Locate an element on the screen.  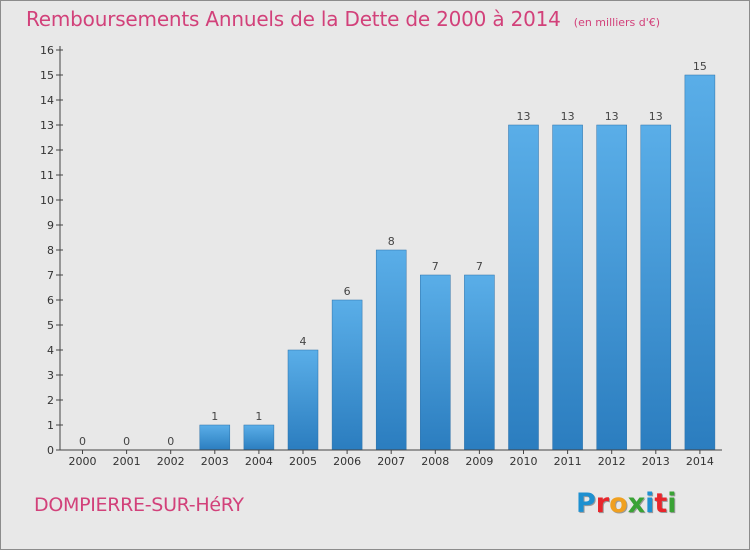
x-tick-label: 2009 is located at coordinates (479, 461).